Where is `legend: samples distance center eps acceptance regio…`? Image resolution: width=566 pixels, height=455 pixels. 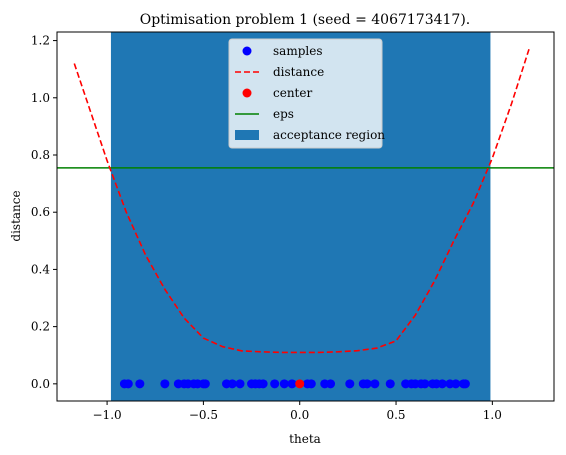
legend: samples distance center eps acceptance regio… is located at coordinates (306, 93).